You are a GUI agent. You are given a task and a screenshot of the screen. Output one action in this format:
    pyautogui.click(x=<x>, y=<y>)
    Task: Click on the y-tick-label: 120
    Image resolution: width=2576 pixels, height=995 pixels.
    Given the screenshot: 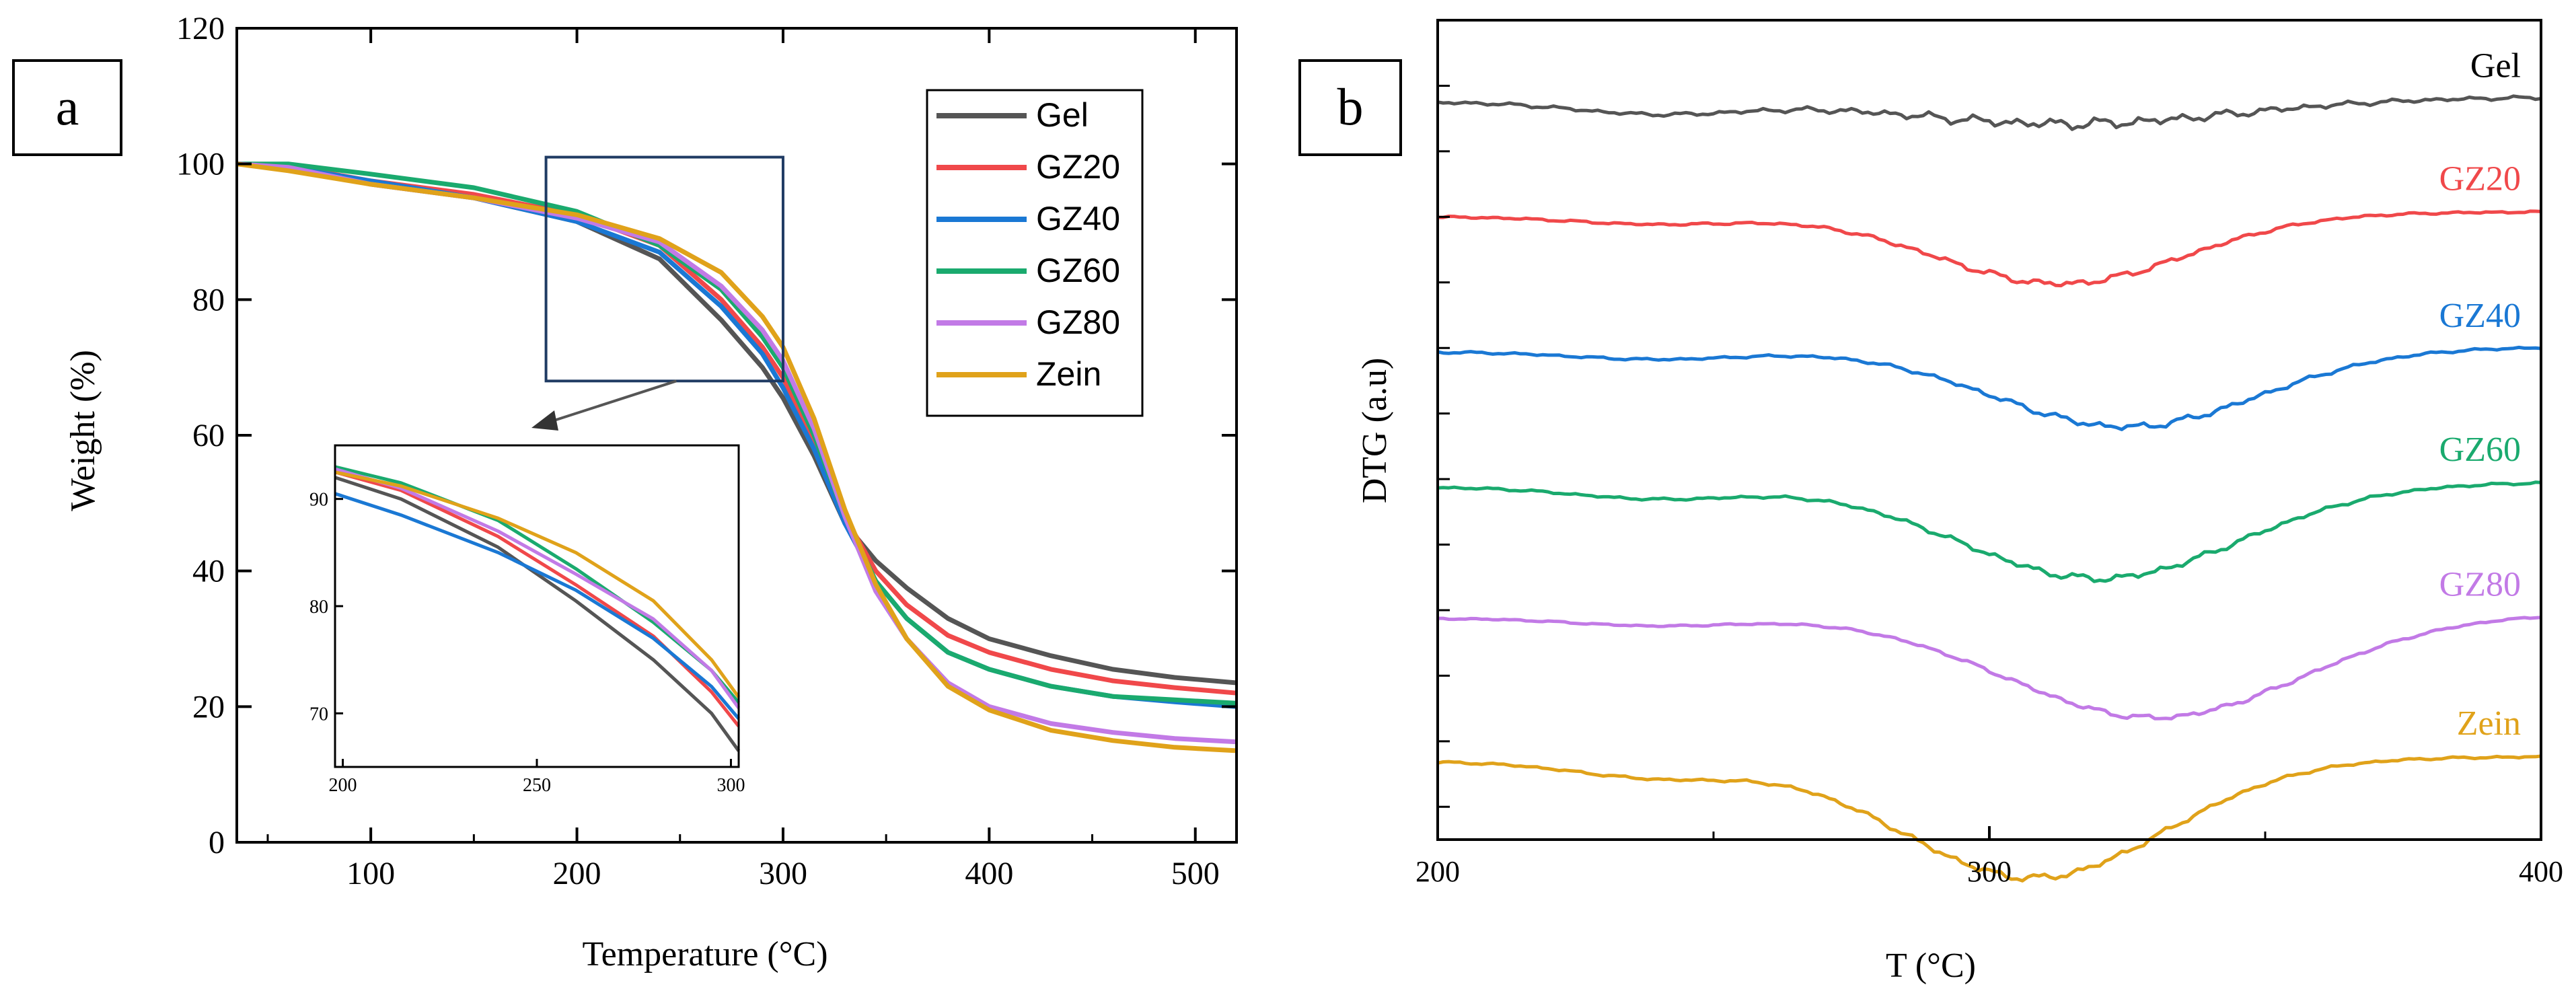 What is the action you would take?
    pyautogui.click(x=200, y=28)
    